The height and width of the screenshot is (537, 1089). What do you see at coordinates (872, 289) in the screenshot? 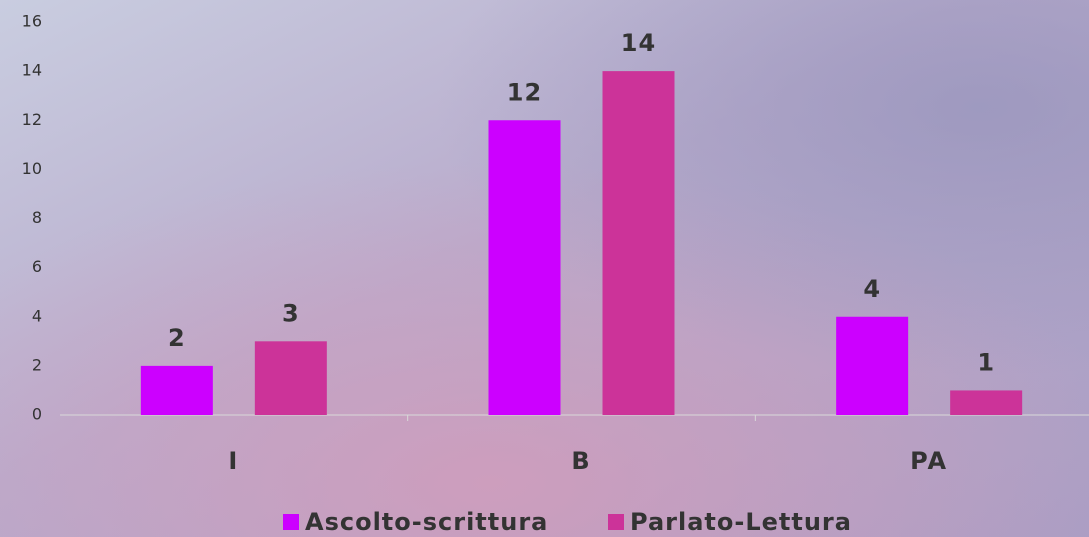
I see `data-label: 4` at bounding box center [872, 289].